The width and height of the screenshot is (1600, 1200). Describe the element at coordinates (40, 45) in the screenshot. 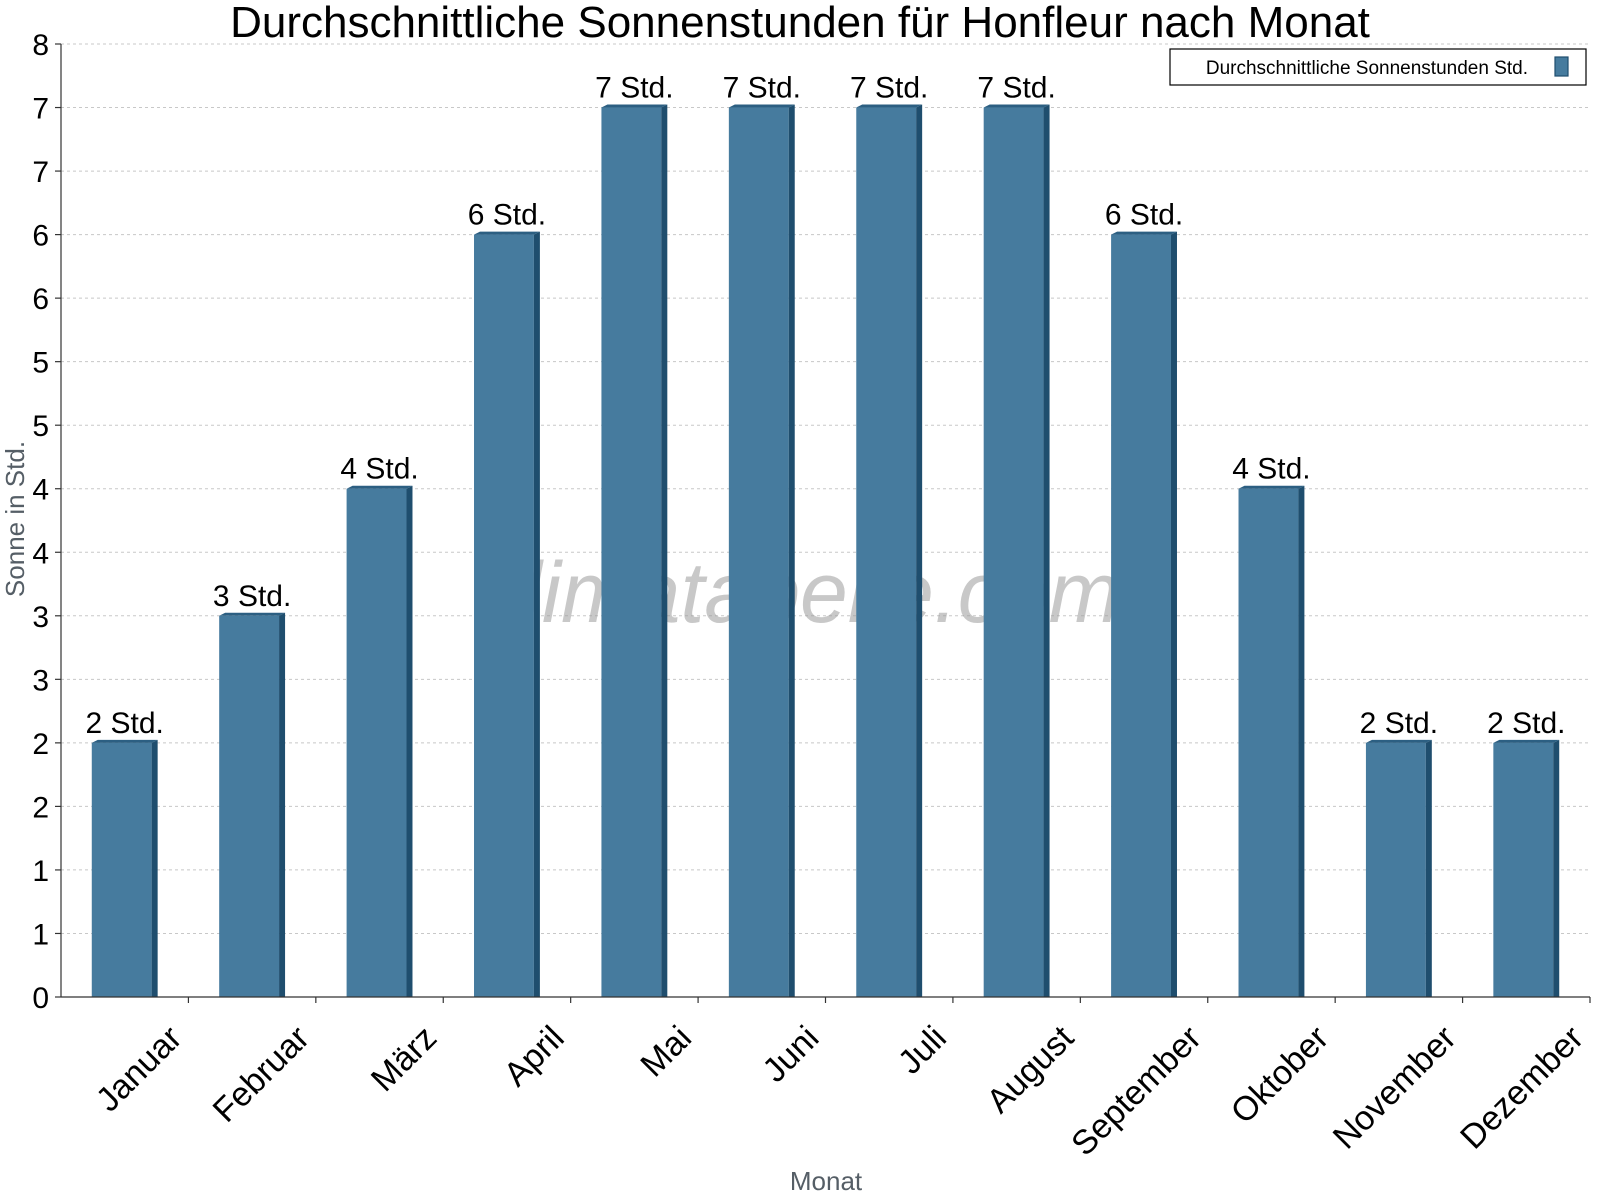

I see `y-tick-label: 8` at that location.